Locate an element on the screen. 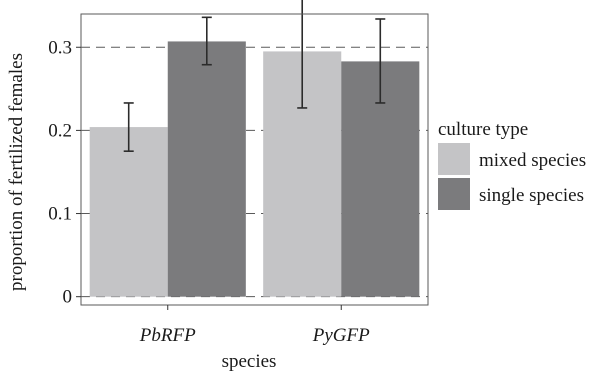 Image resolution: width=614 pixels, height=372 pixels. y-tick-label: 0.3 is located at coordinates (60, 47).